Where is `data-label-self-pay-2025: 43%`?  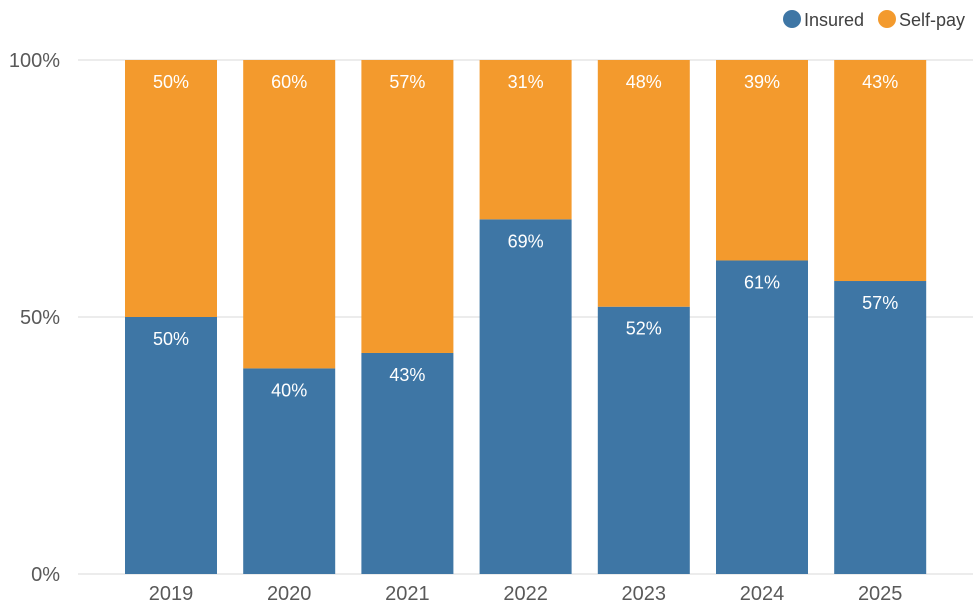 data-label-self-pay-2025: 43% is located at coordinates (880, 82).